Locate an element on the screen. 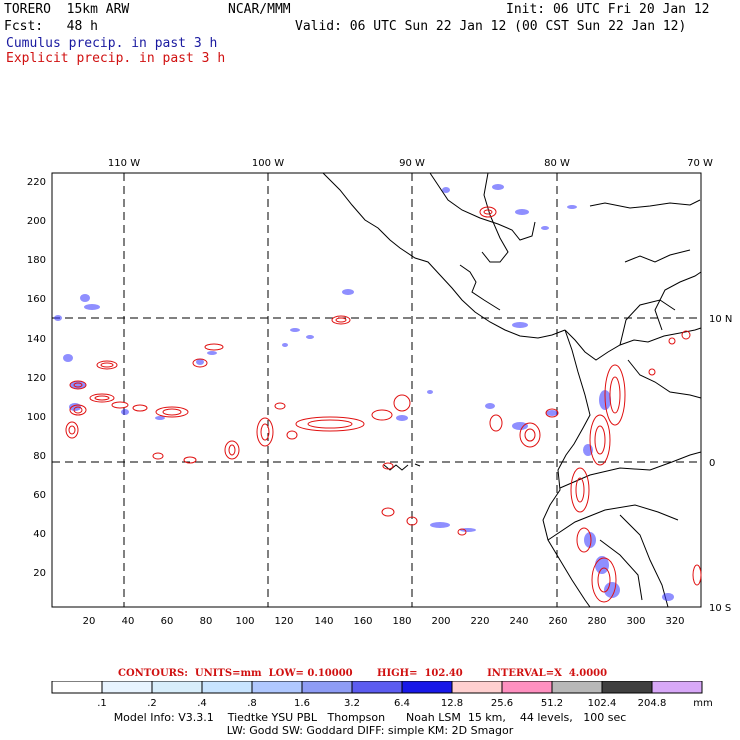 This screenshot has width=740, height=740. x-tick: 80 is located at coordinates (206, 621).